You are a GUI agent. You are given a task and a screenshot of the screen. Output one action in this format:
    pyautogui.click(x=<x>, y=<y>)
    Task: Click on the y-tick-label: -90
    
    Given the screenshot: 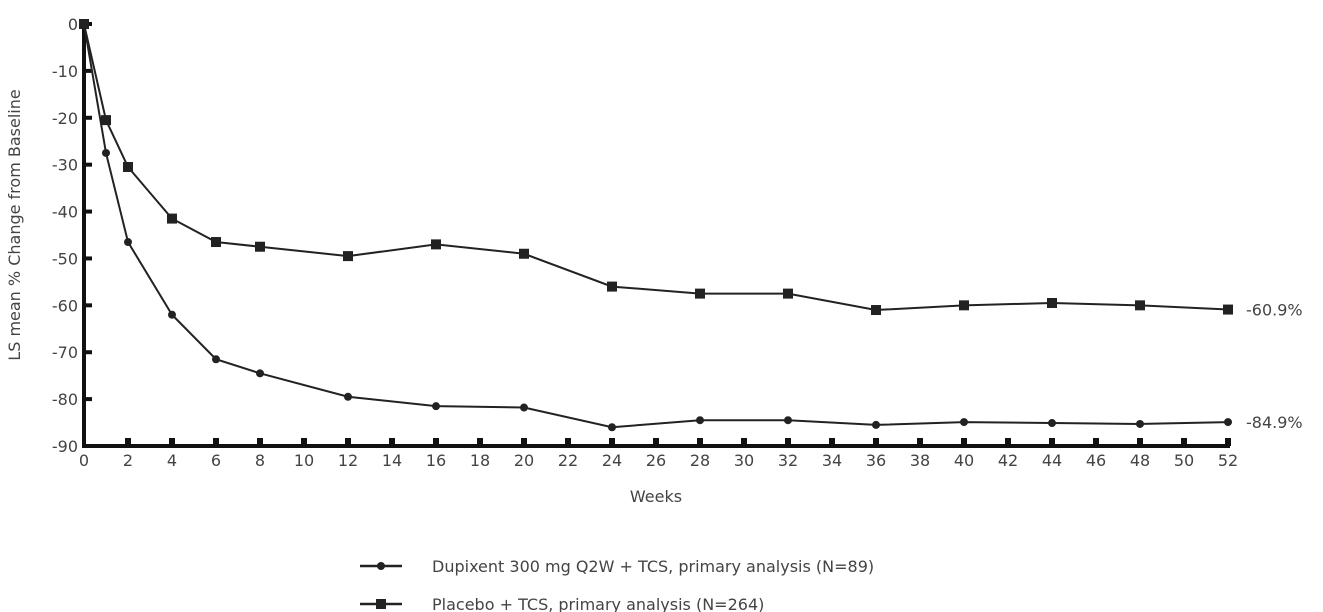 What is the action you would take?
    pyautogui.click(x=65, y=446)
    